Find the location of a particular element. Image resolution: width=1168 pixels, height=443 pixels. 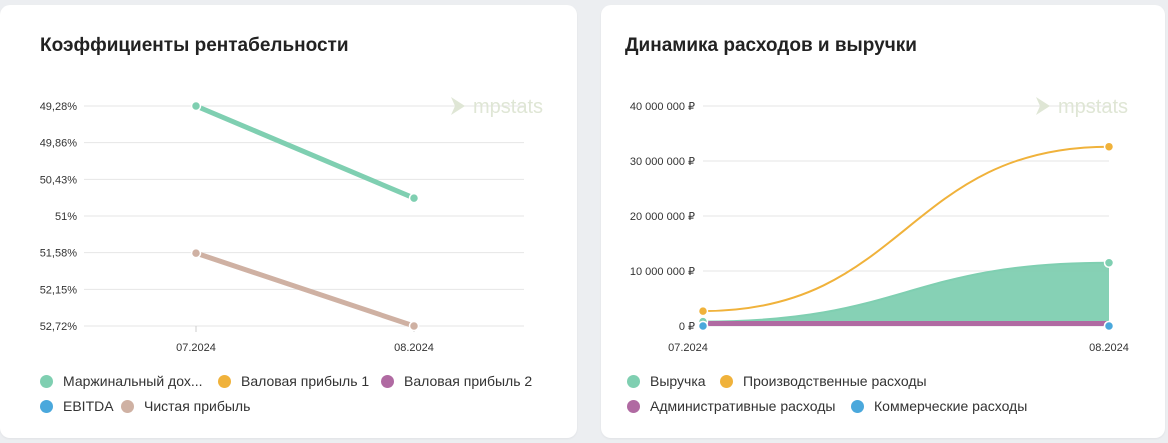

legend-item-валовая-прибыль-1: Валовая прибыль 1 is located at coordinates (293, 381).